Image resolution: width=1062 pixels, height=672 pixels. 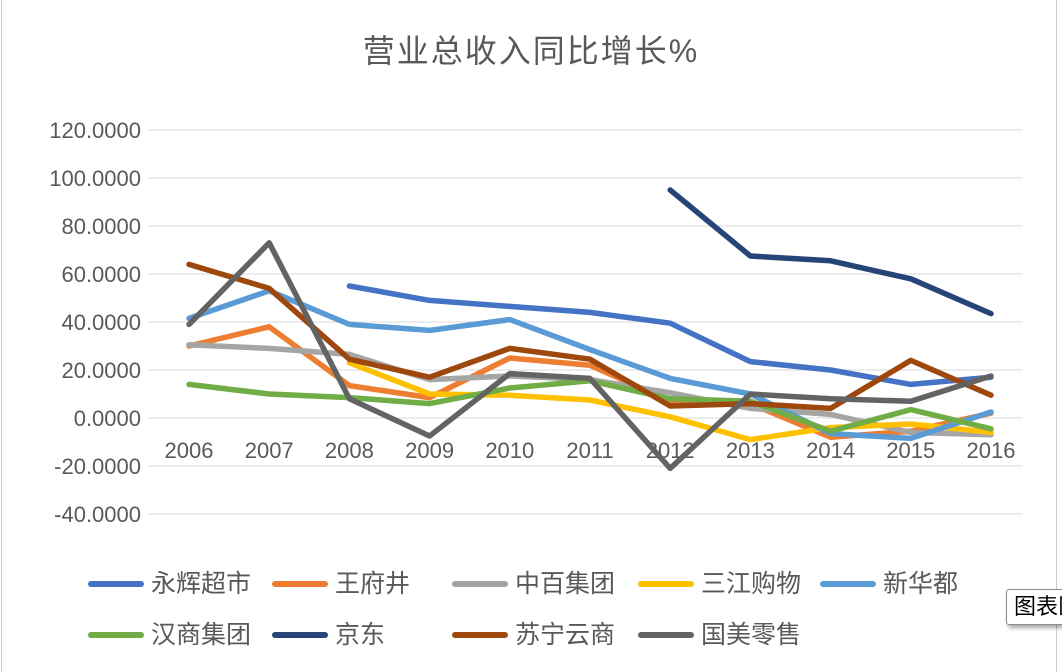 I want to click on y-axis-tick-label: 0.0000, so click(x=107, y=418).